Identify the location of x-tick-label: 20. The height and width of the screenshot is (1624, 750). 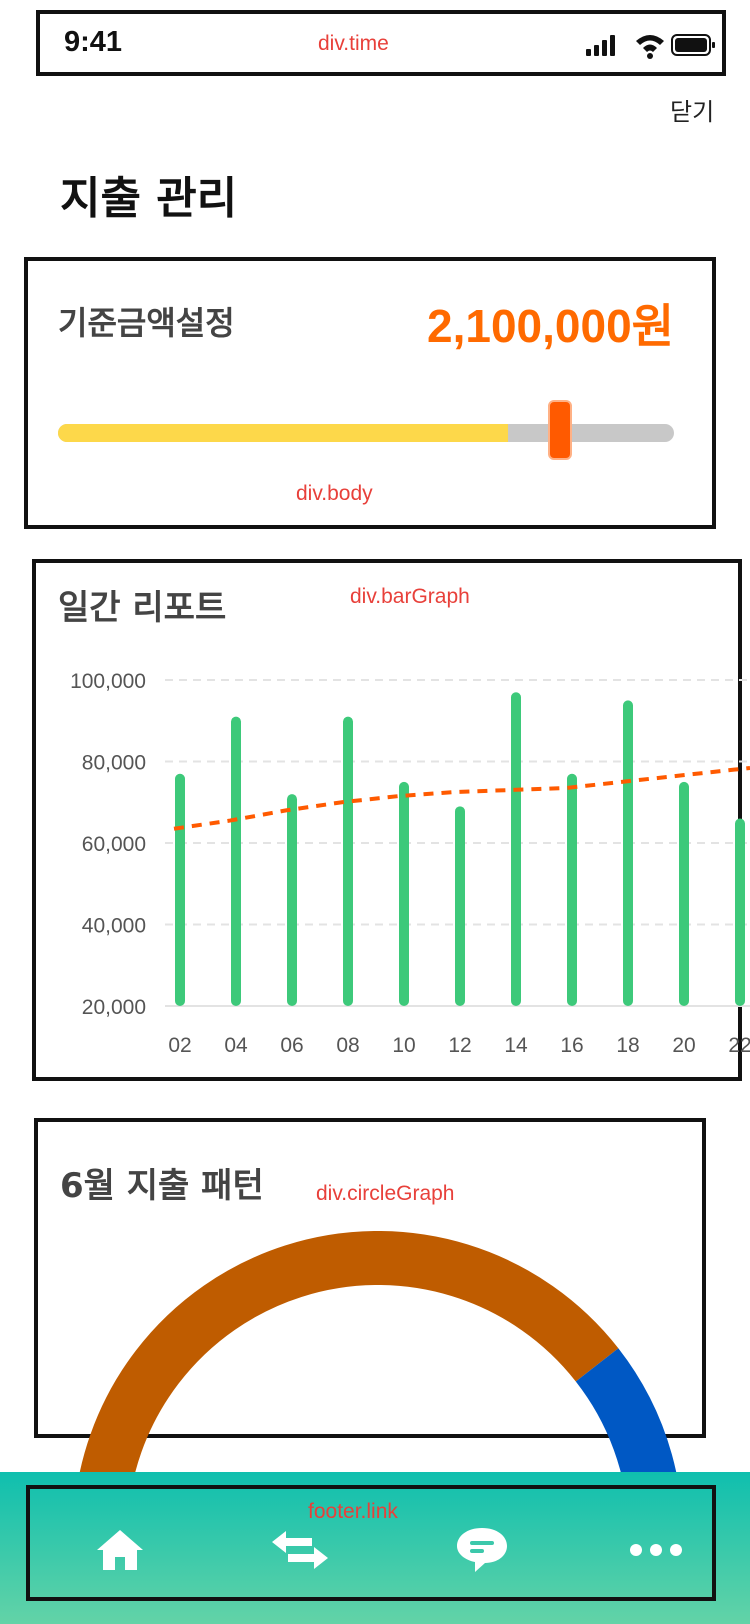
(683, 1045).